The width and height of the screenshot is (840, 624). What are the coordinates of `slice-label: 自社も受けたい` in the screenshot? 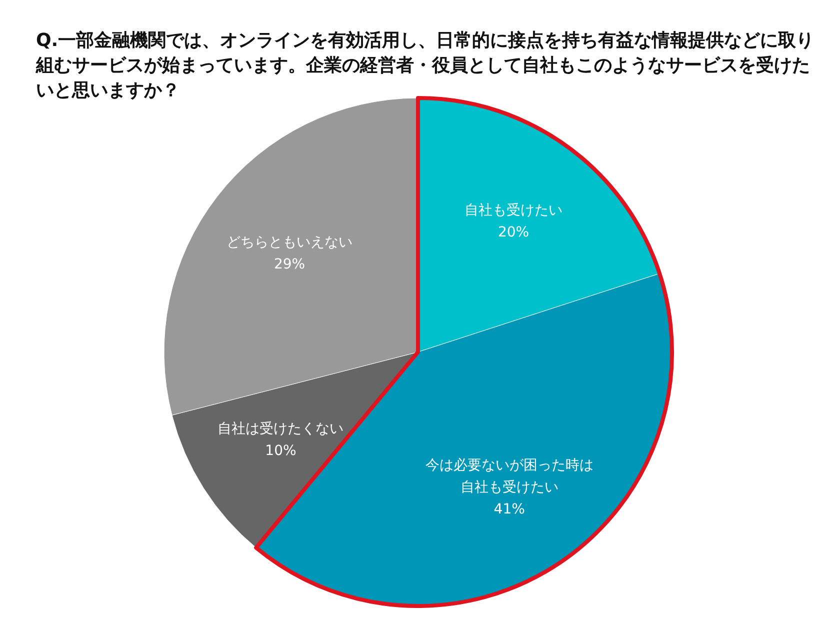 It's located at (513, 210).